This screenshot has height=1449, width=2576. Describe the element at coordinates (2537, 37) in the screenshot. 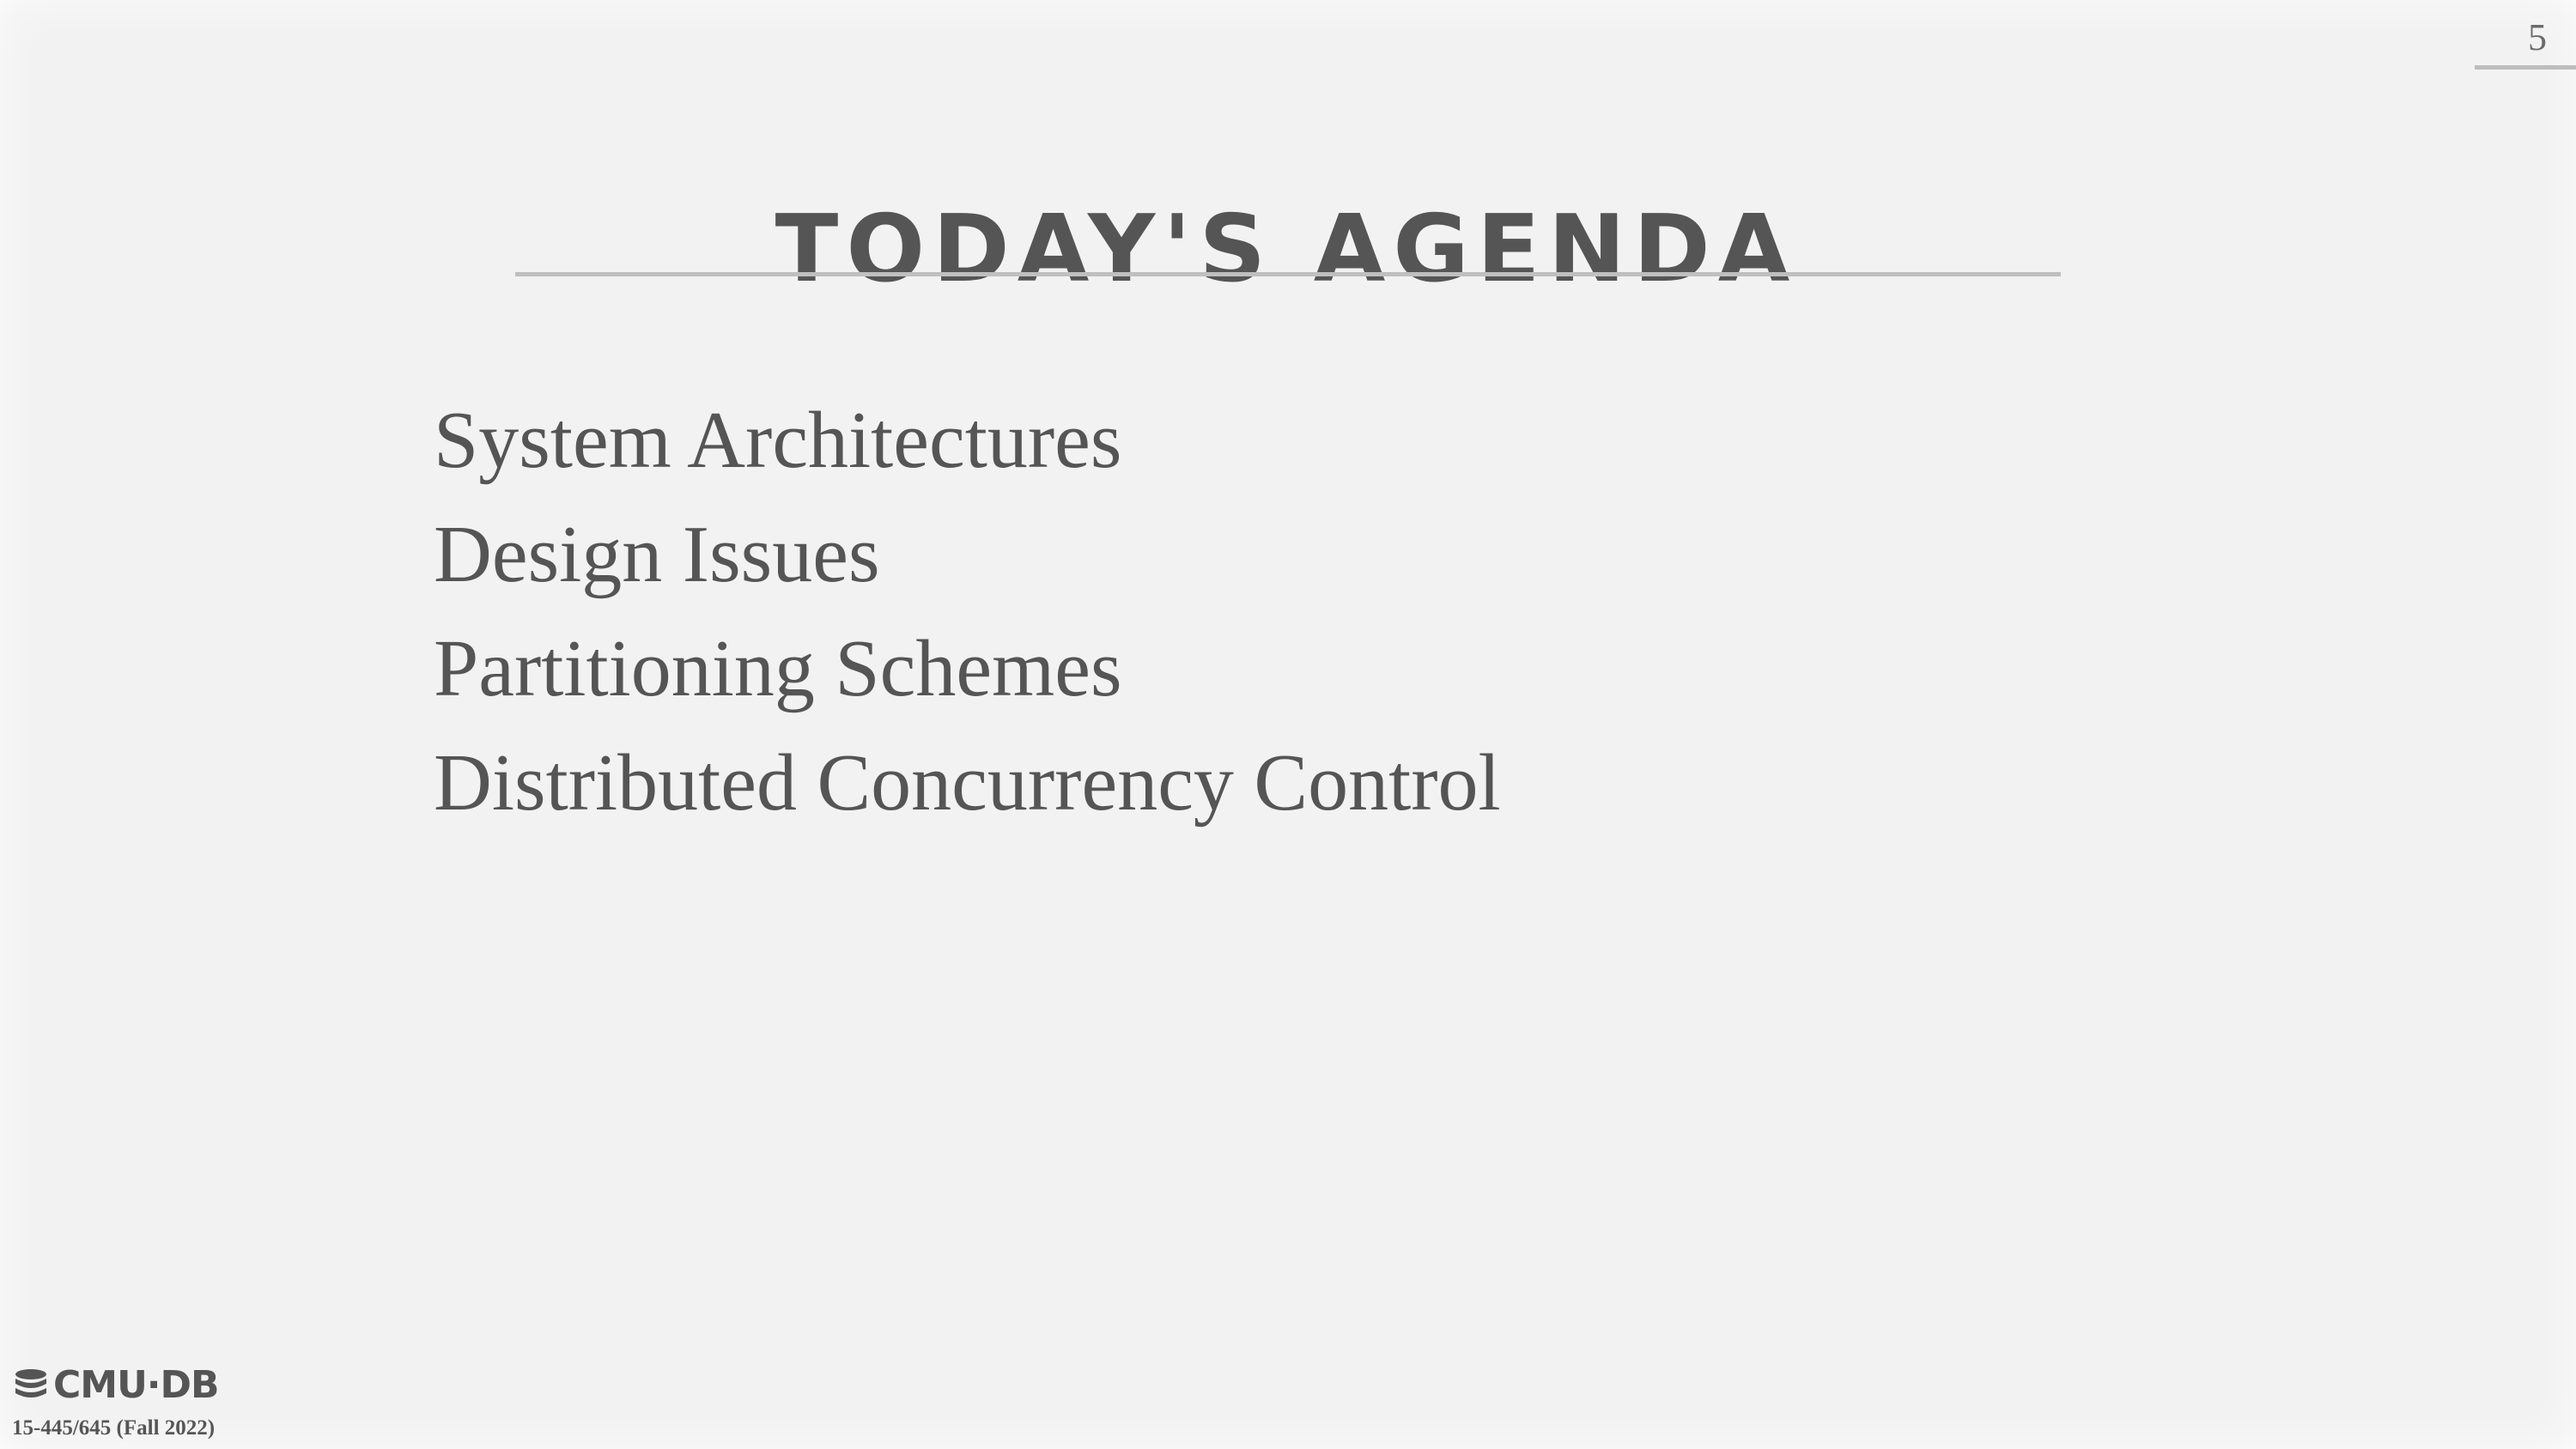

I see `page-number: 5` at that location.